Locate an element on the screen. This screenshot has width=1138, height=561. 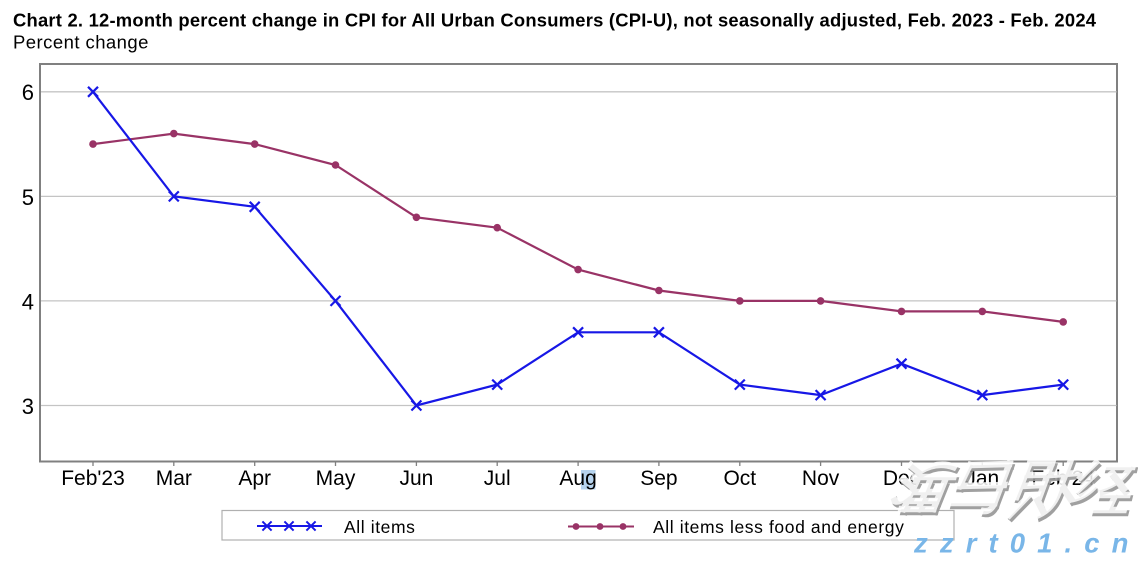
svg-text: Jul is located at coordinates (497, 478).